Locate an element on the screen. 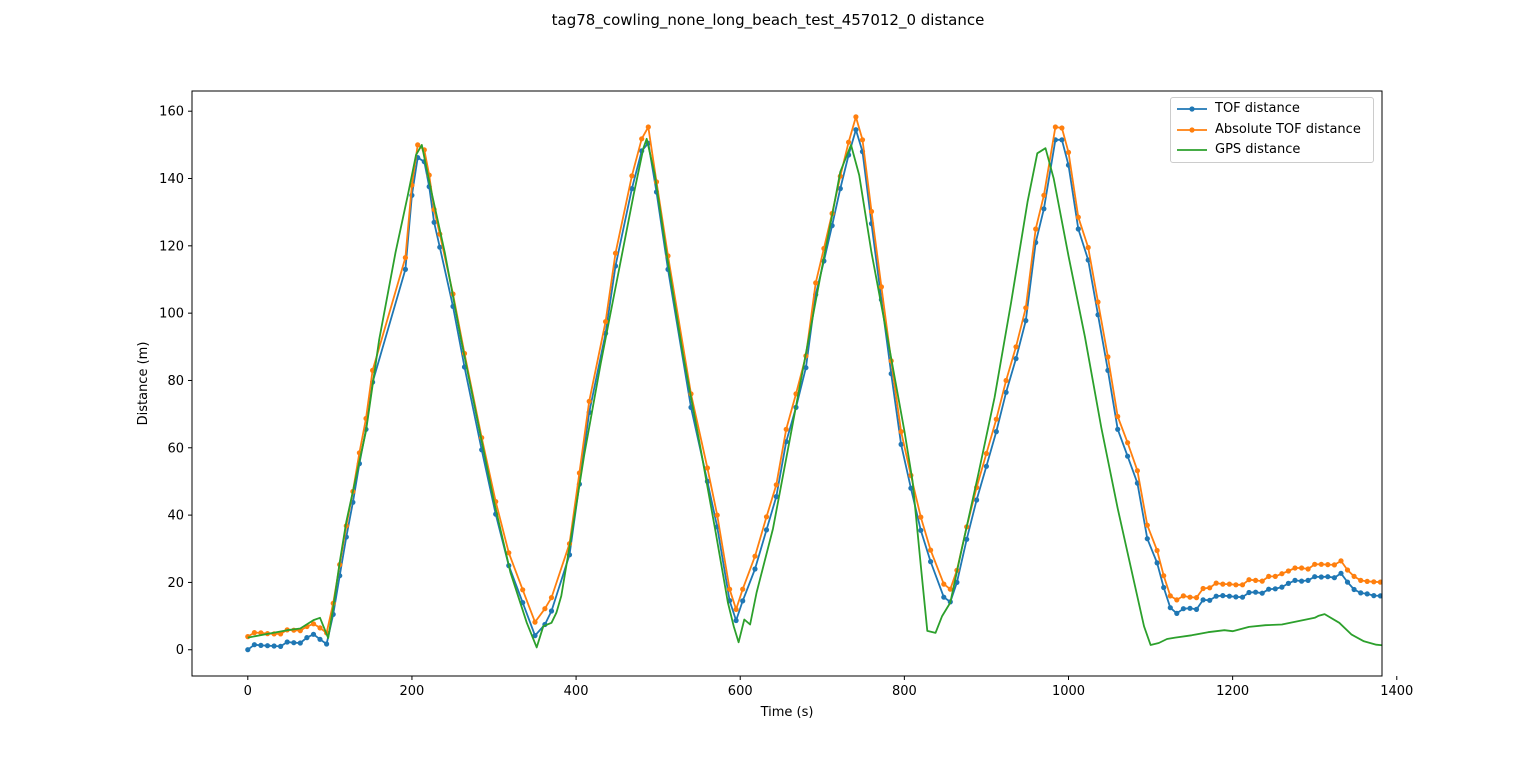 This screenshot has width=1536, height=759. legend-item-absolute-tof: Absolute TOF distance is located at coordinates (1272, 130).